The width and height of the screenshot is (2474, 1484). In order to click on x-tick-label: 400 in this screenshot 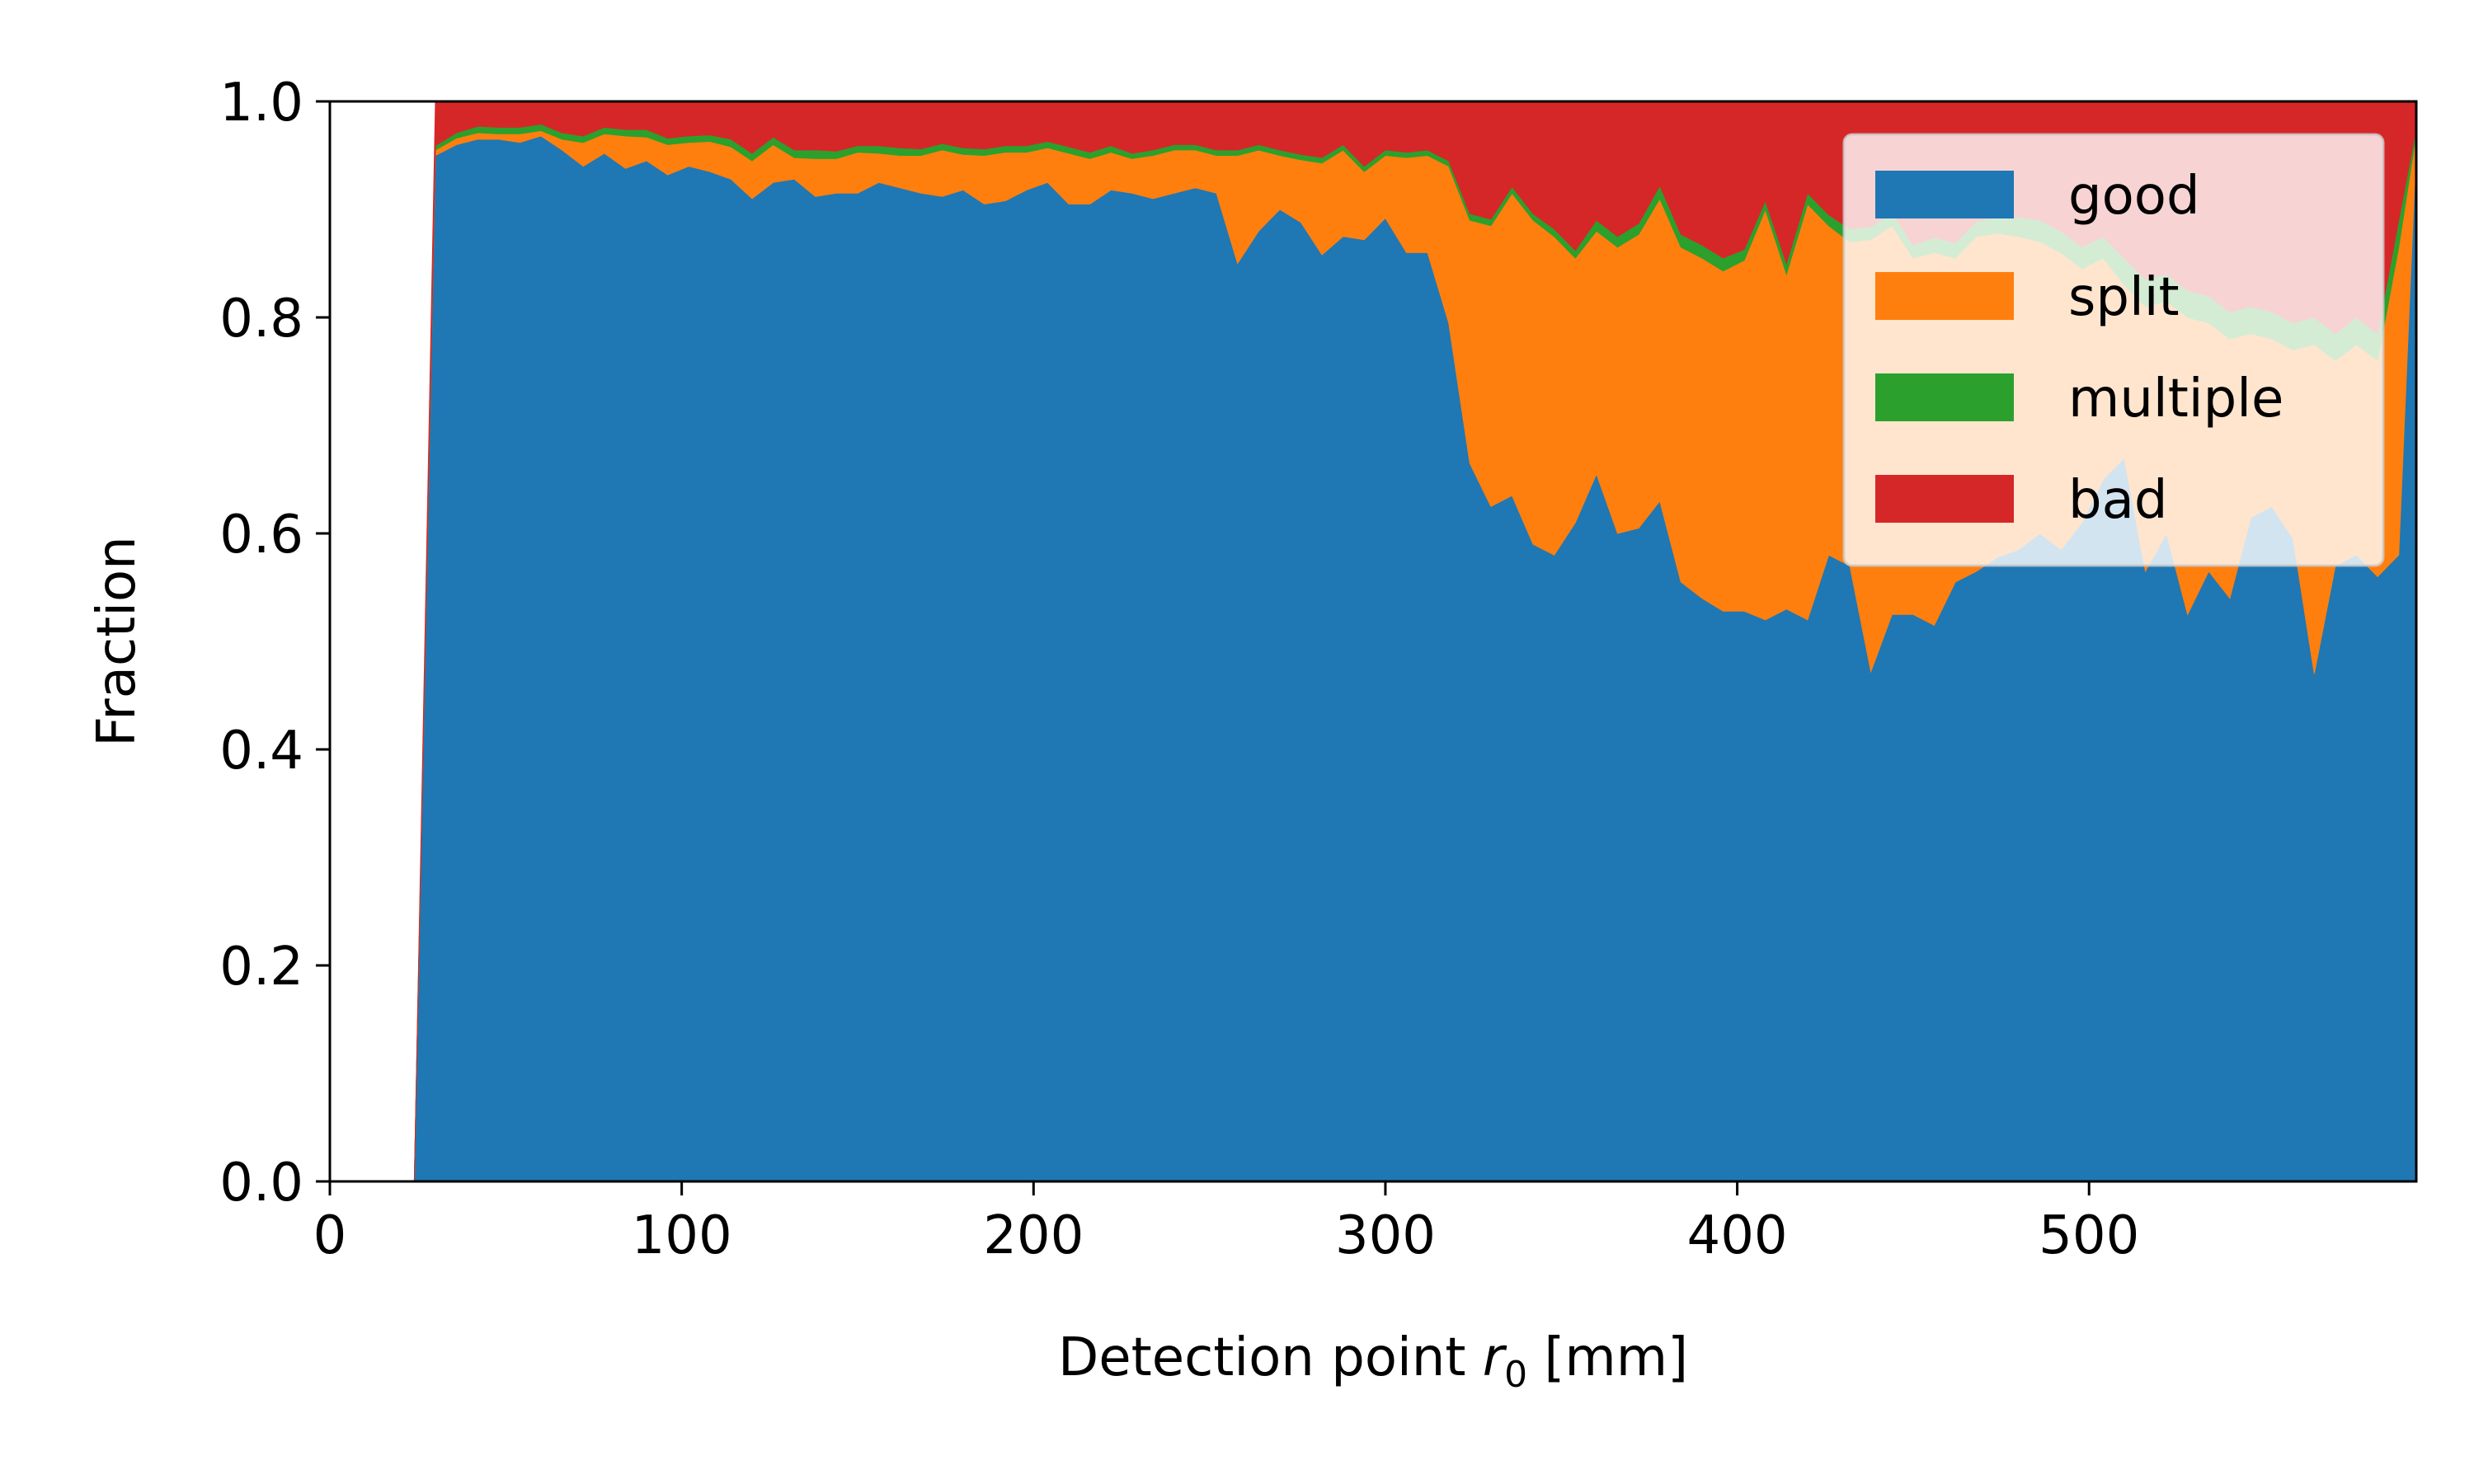, I will do `click(1736, 1235)`.